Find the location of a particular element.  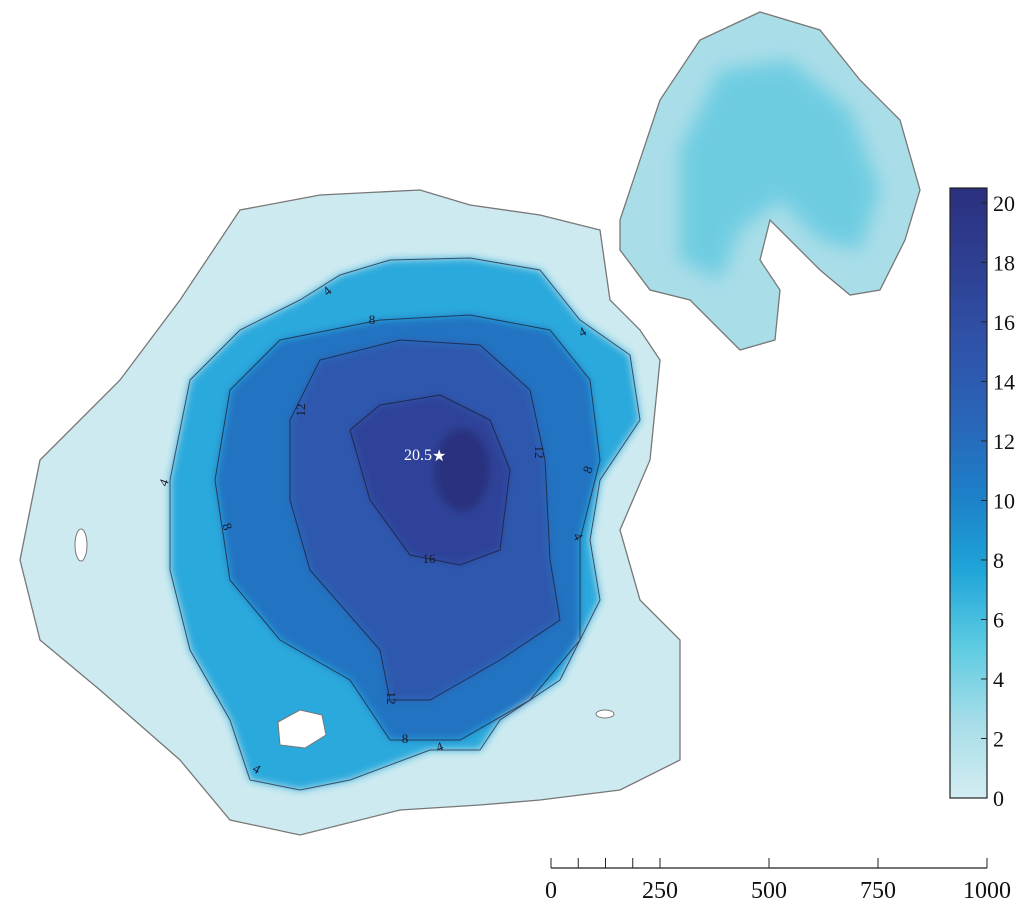

colorbar: 0 2 4 6 8 10 12 14 16 18 20 is located at coordinates (982, 499).